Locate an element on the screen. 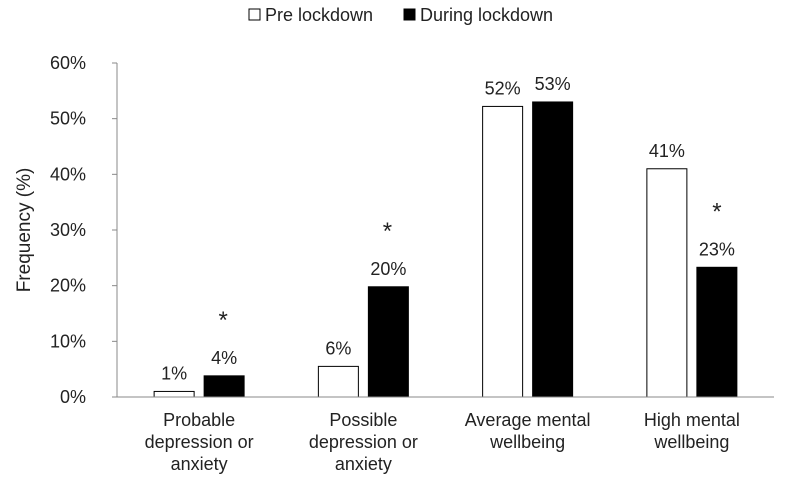 The width and height of the screenshot is (791, 482). y-axis-ticks: 0% 10% 20% 30% 40% 50% 60% is located at coordinates (83, 230).